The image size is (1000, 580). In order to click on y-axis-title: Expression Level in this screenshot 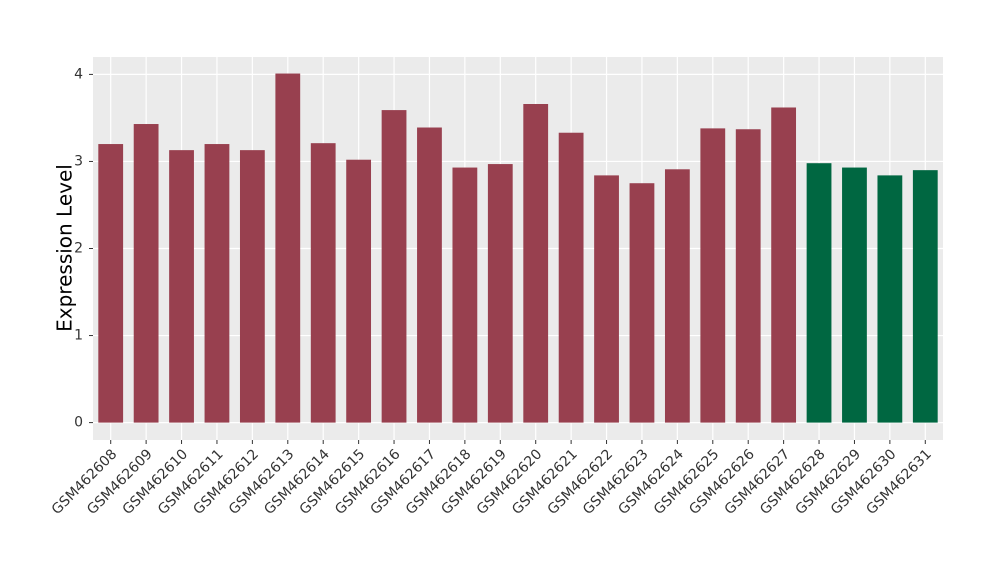, I will do `click(65, 248)`.